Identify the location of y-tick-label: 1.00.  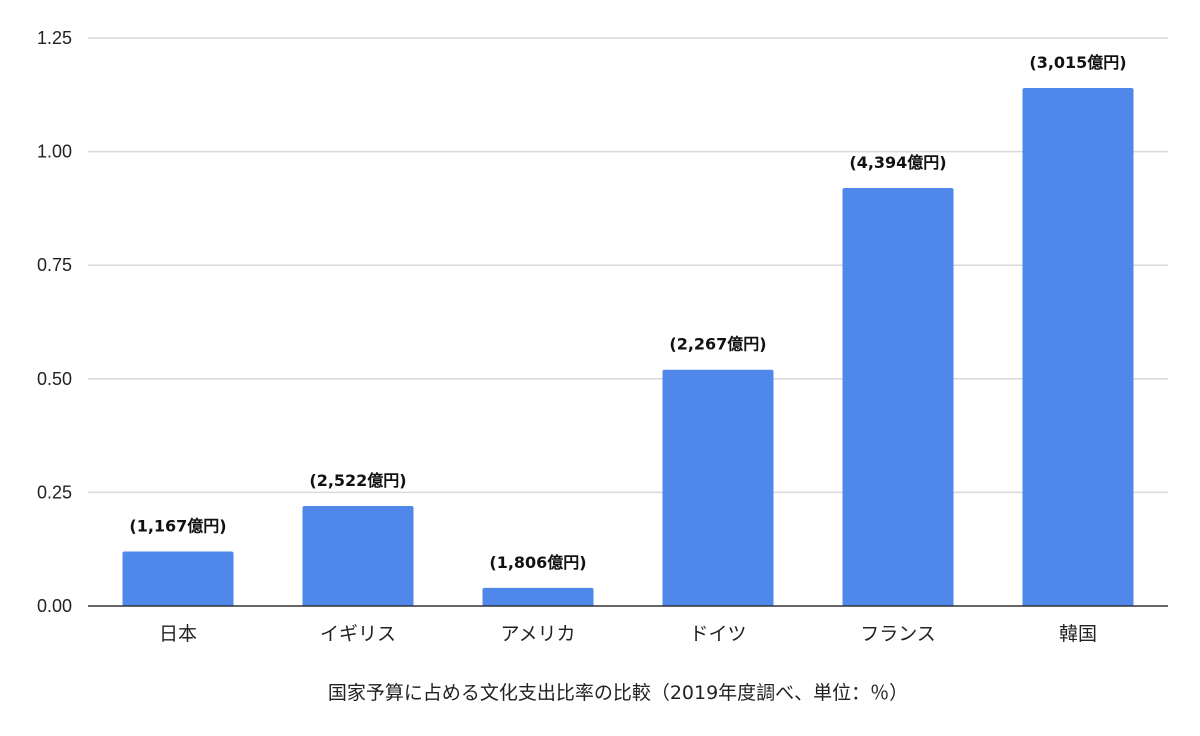
(54, 152).